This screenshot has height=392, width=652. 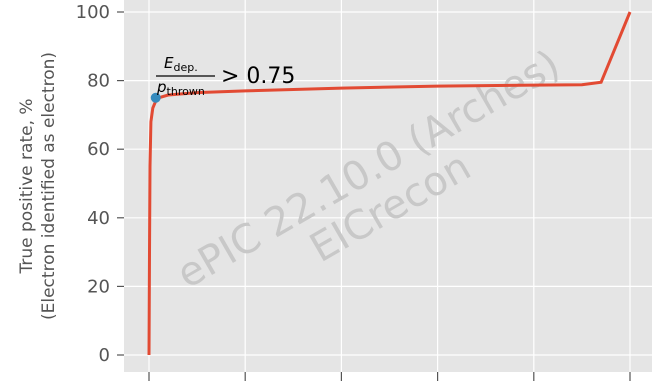 I want to click on y-axis-label-line2: (Electron identified as electron), so click(x=49, y=186).